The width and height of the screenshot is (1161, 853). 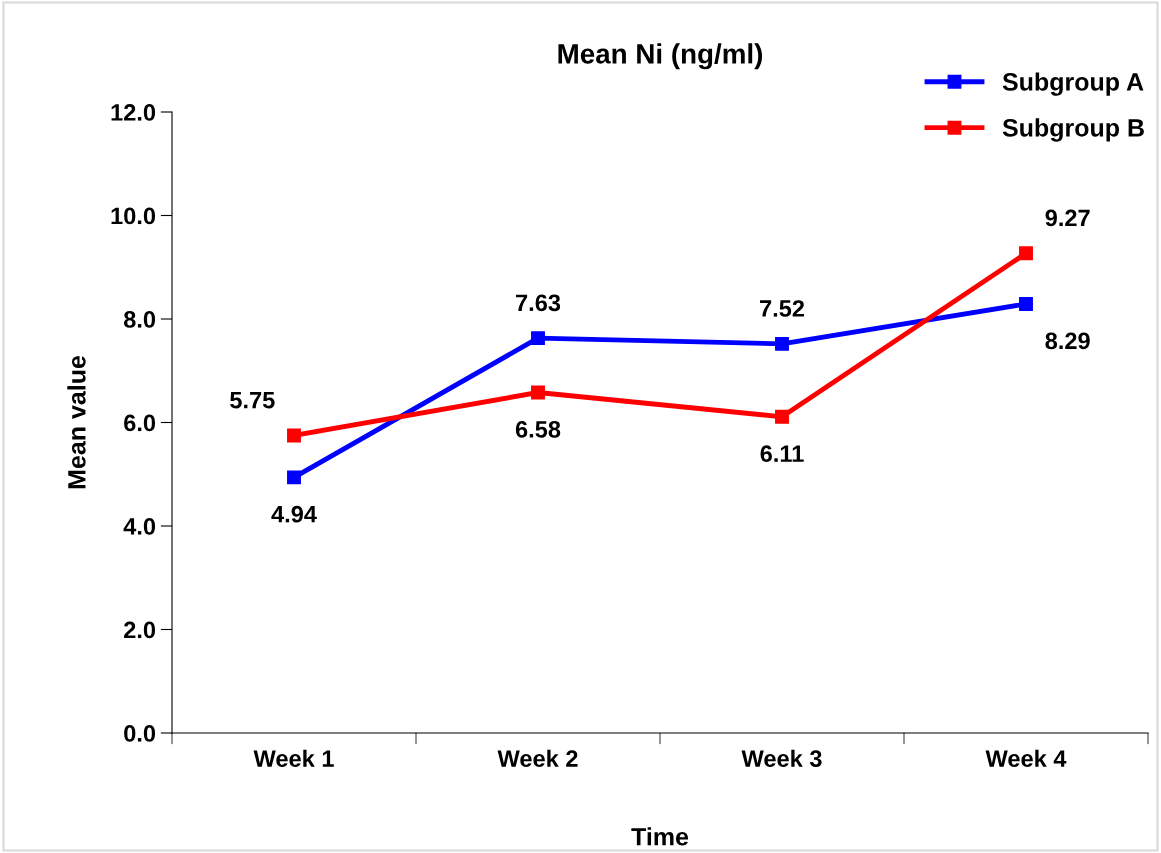 What do you see at coordinates (139, 319) in the screenshot?
I see `y-tick-label: 8.0` at bounding box center [139, 319].